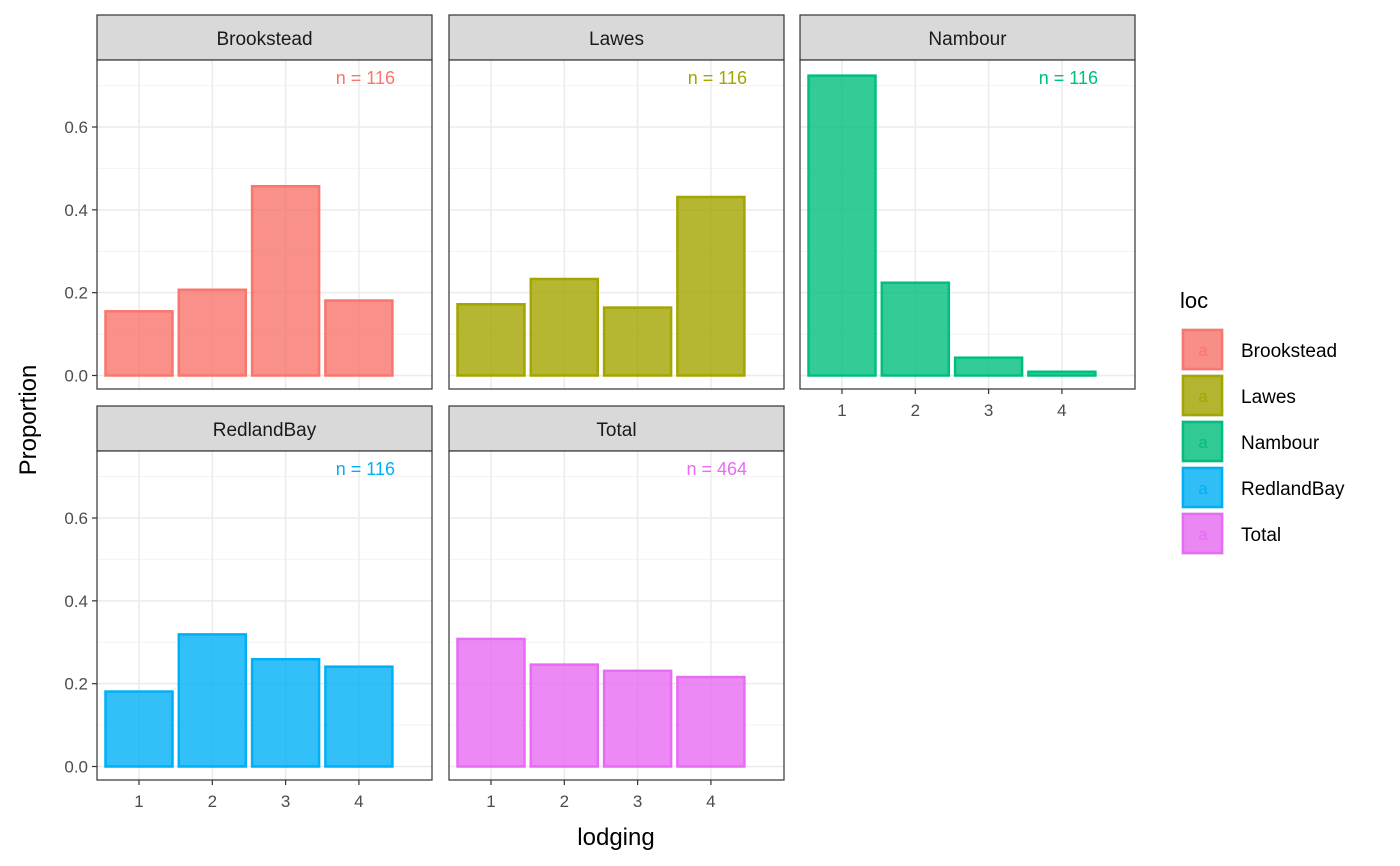 This screenshot has height=866, width=1400. I want to click on facet-strip-label: Total, so click(616, 430).